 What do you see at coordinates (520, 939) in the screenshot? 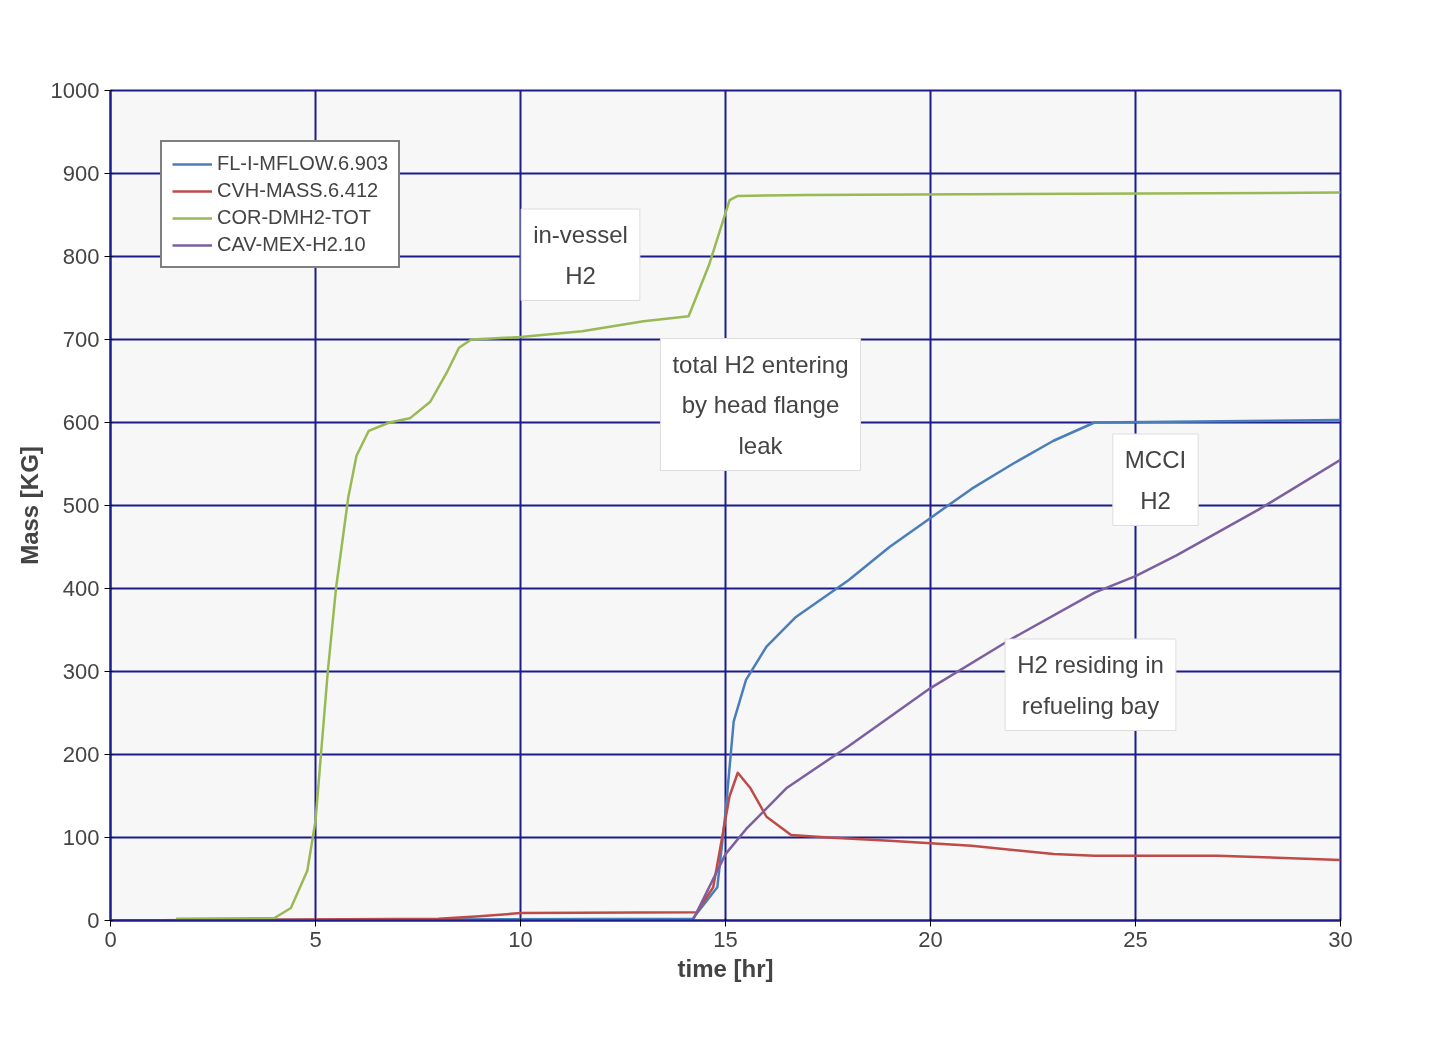
I see `x-tick-label: 10` at bounding box center [520, 939].